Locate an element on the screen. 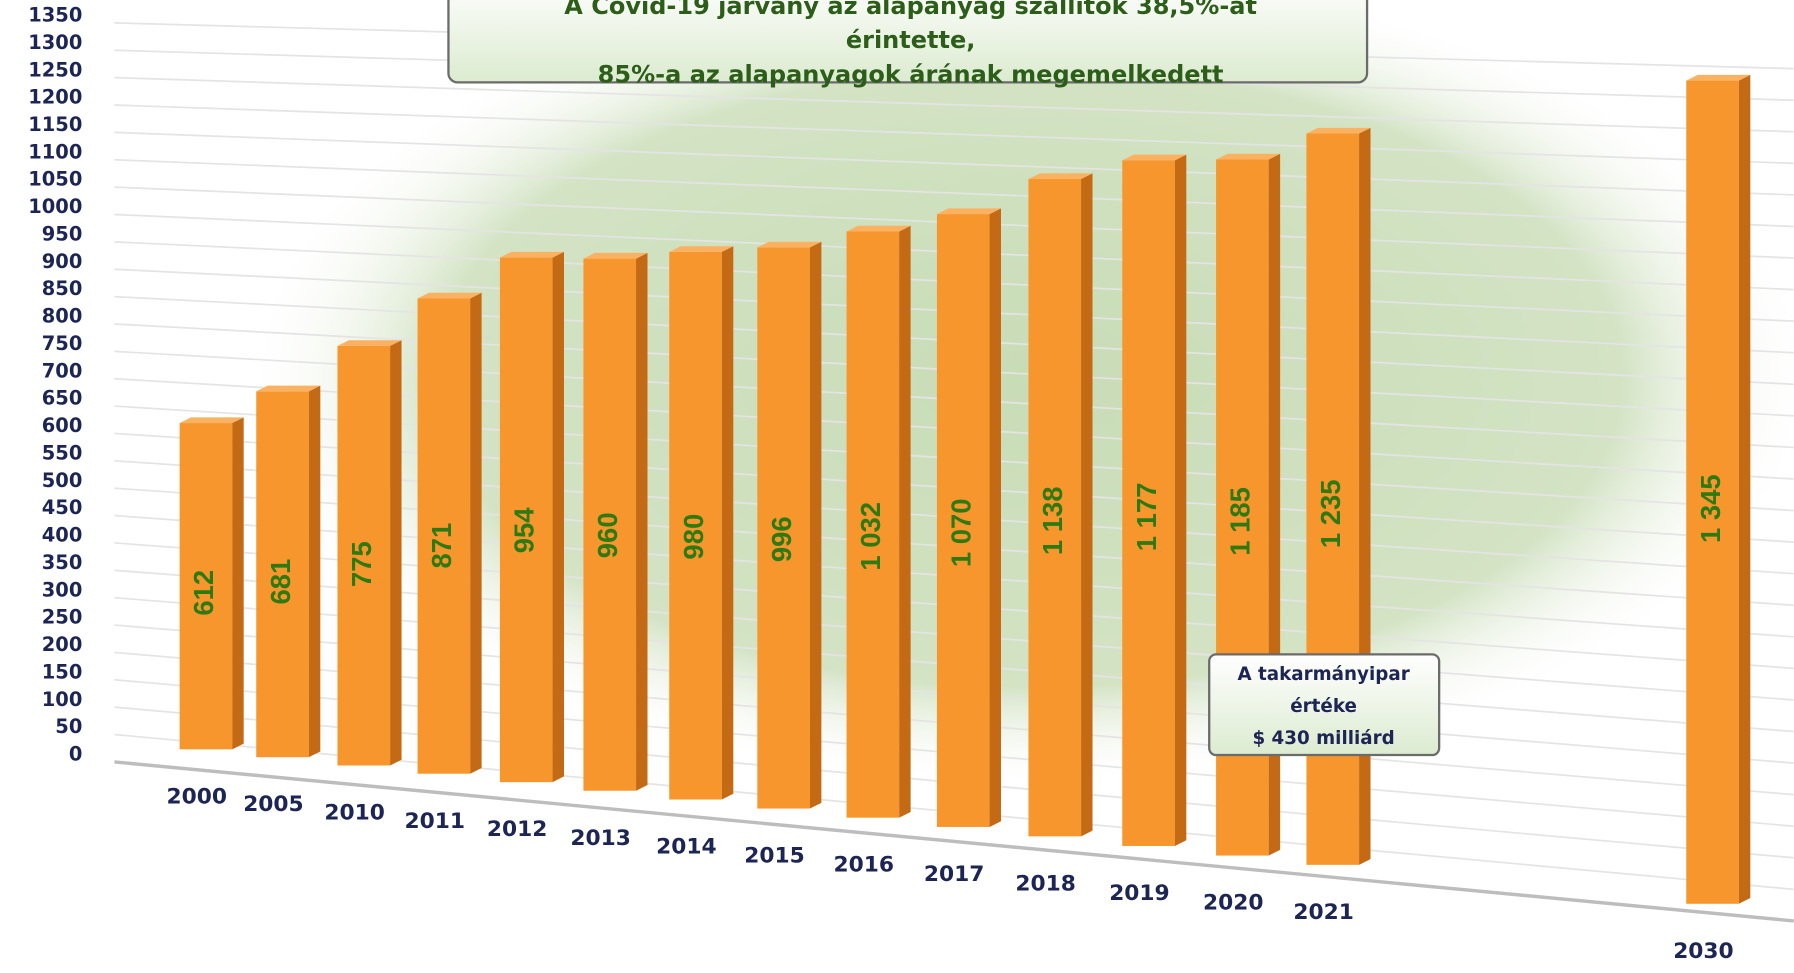  annotation-text: A takarmányipar is located at coordinates (1323, 674).